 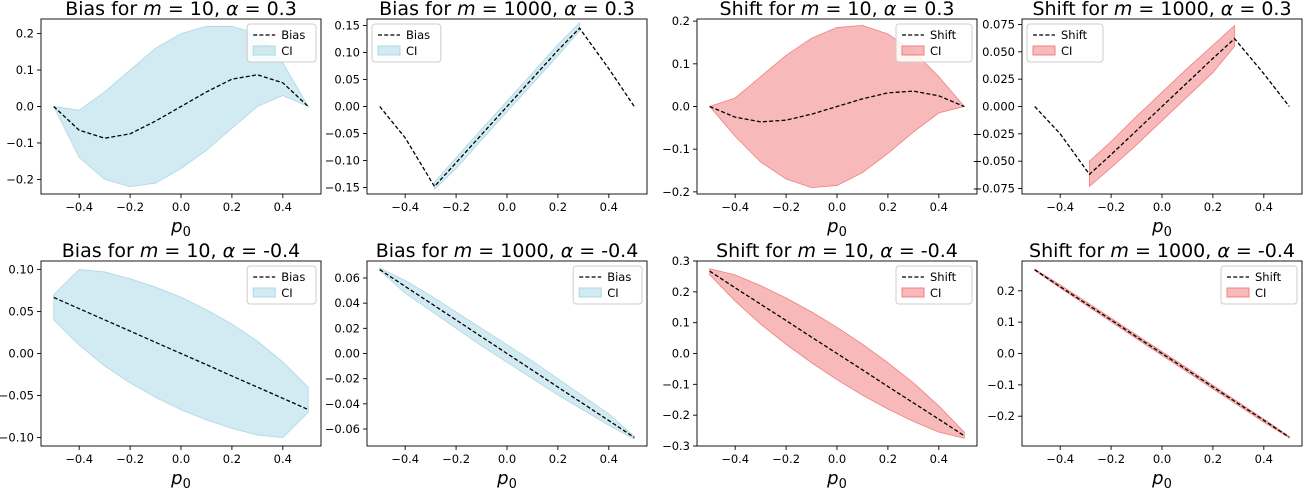 What do you see at coordinates (347, 278) in the screenshot?
I see `y-tick-label: 0.06` at bounding box center [347, 278].